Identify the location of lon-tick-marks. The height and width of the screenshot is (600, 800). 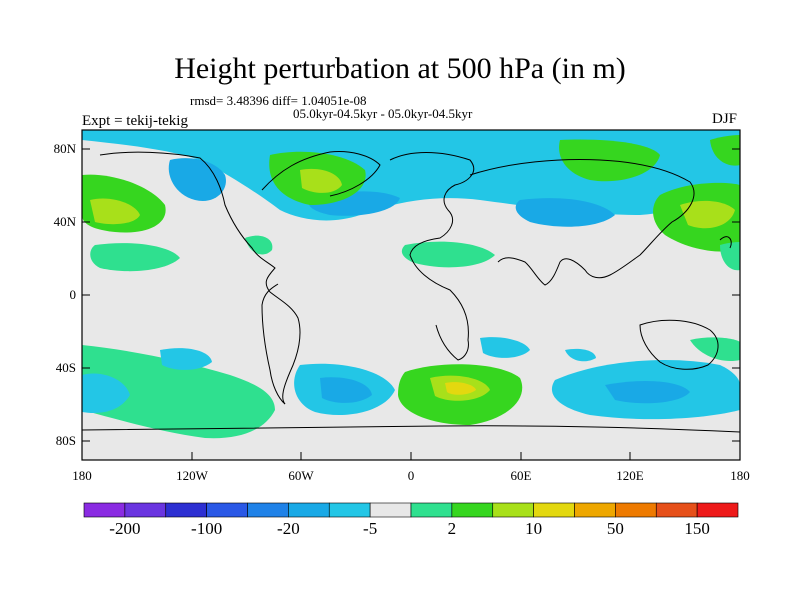
(411, 456).